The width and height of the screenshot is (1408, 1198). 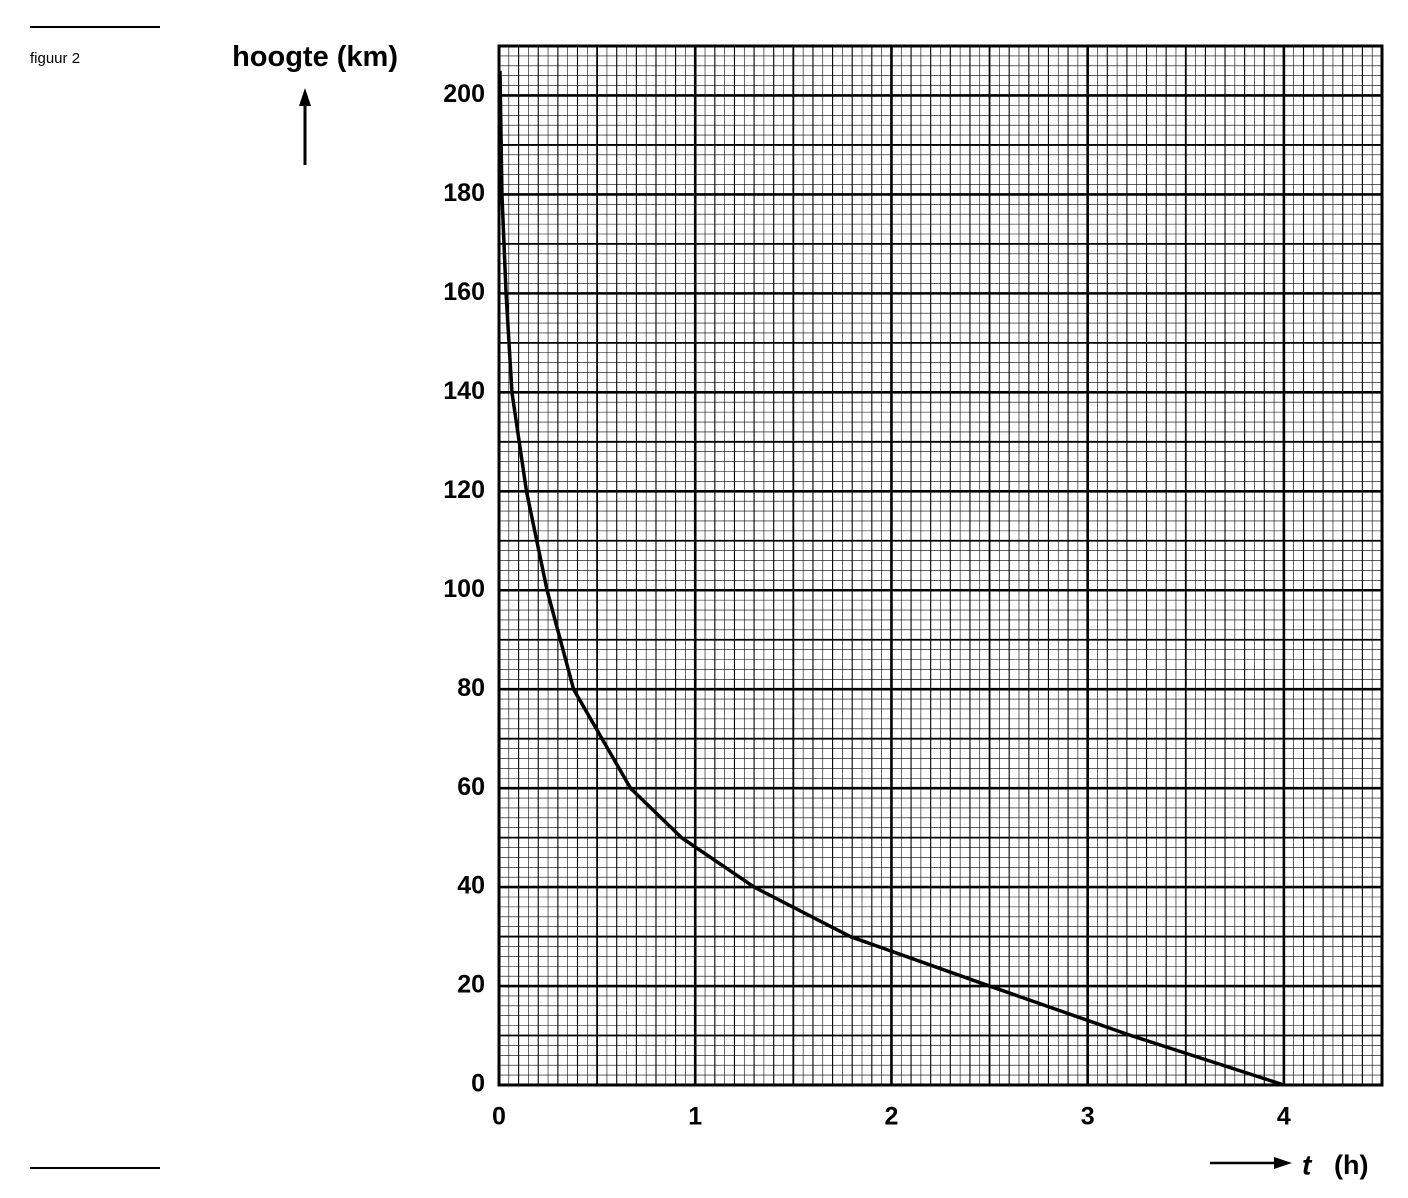 I want to click on y-tick-label: 20, so click(x=471, y=985).